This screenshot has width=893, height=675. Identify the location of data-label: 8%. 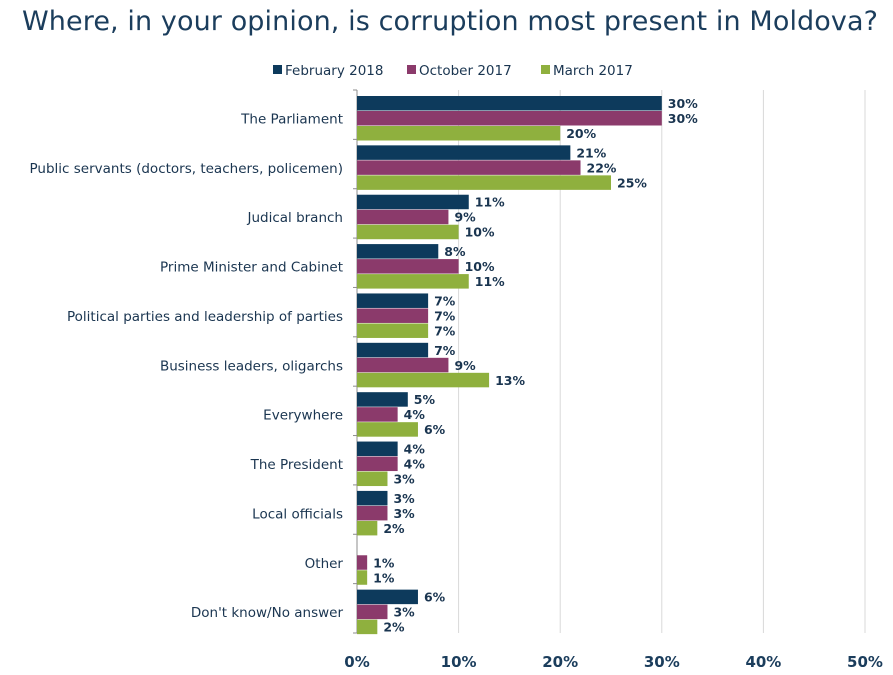
(455, 251).